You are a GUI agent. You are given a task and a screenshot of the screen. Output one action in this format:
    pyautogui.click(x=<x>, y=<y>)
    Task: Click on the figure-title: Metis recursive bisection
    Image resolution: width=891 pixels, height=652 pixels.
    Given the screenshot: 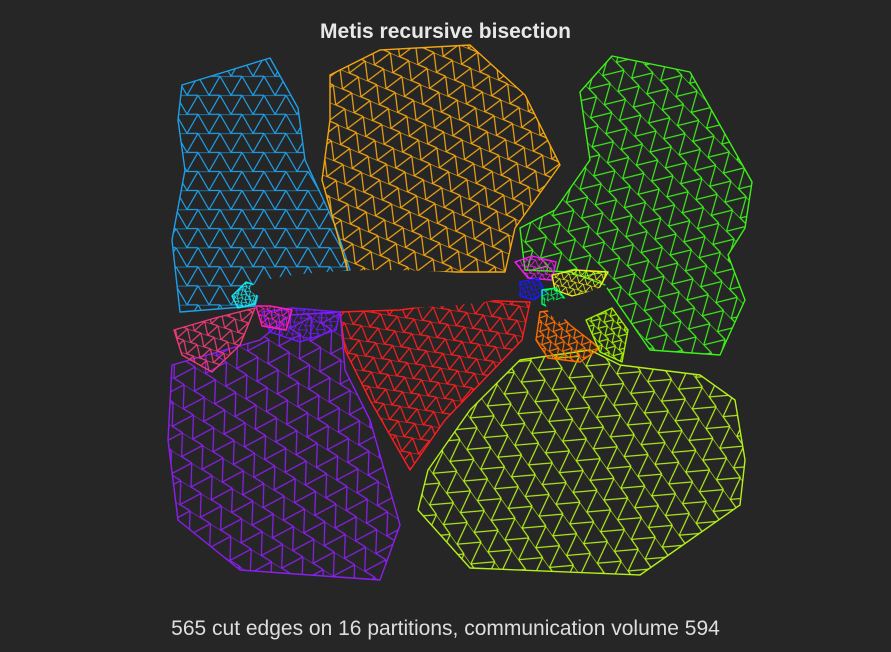 What is the action you would take?
    pyautogui.click(x=445, y=31)
    